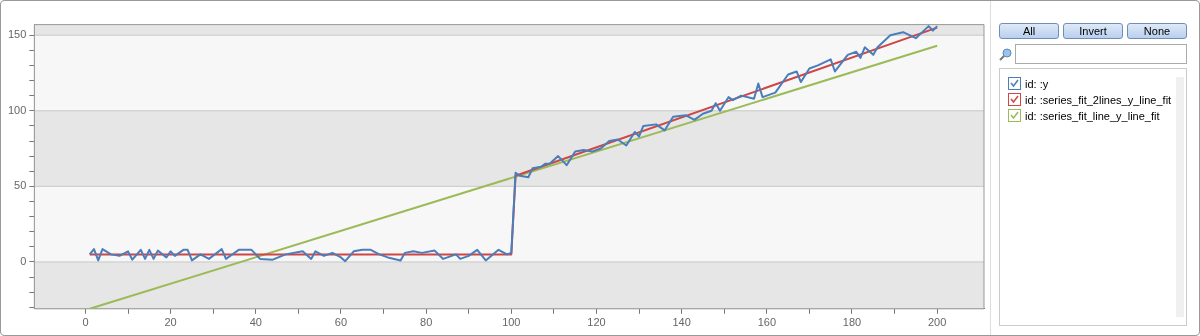 This screenshot has width=1200, height=336. What do you see at coordinates (85, 322) in the screenshot?
I see `x-tick-label: 0` at bounding box center [85, 322].